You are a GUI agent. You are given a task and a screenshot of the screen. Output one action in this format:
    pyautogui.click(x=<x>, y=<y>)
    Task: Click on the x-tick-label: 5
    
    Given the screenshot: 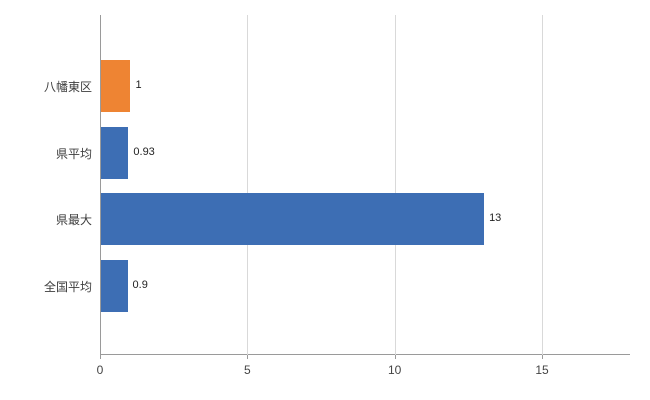 What is the action you would take?
    pyautogui.click(x=247, y=370)
    